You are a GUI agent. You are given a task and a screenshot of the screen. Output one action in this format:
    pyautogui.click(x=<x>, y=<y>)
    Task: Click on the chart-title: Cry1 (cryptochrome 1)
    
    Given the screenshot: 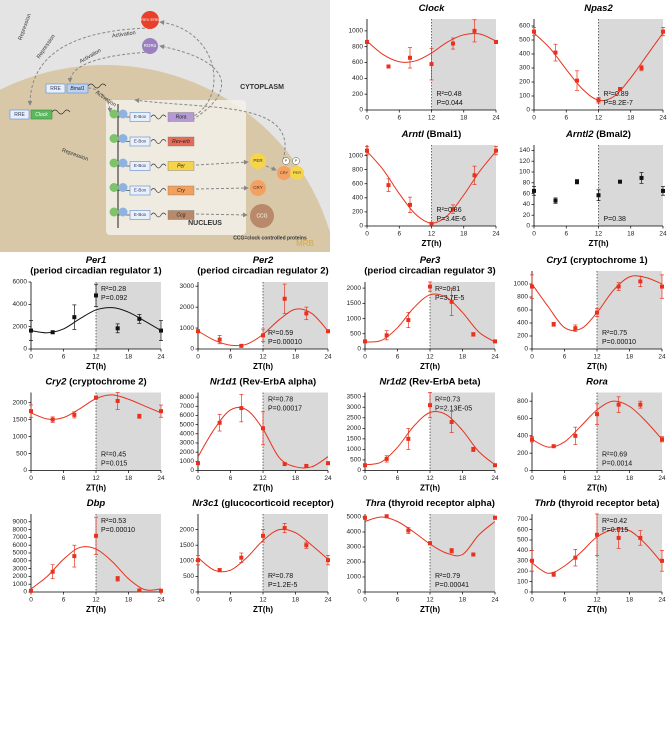 What is the action you would take?
    pyautogui.click(x=596, y=260)
    